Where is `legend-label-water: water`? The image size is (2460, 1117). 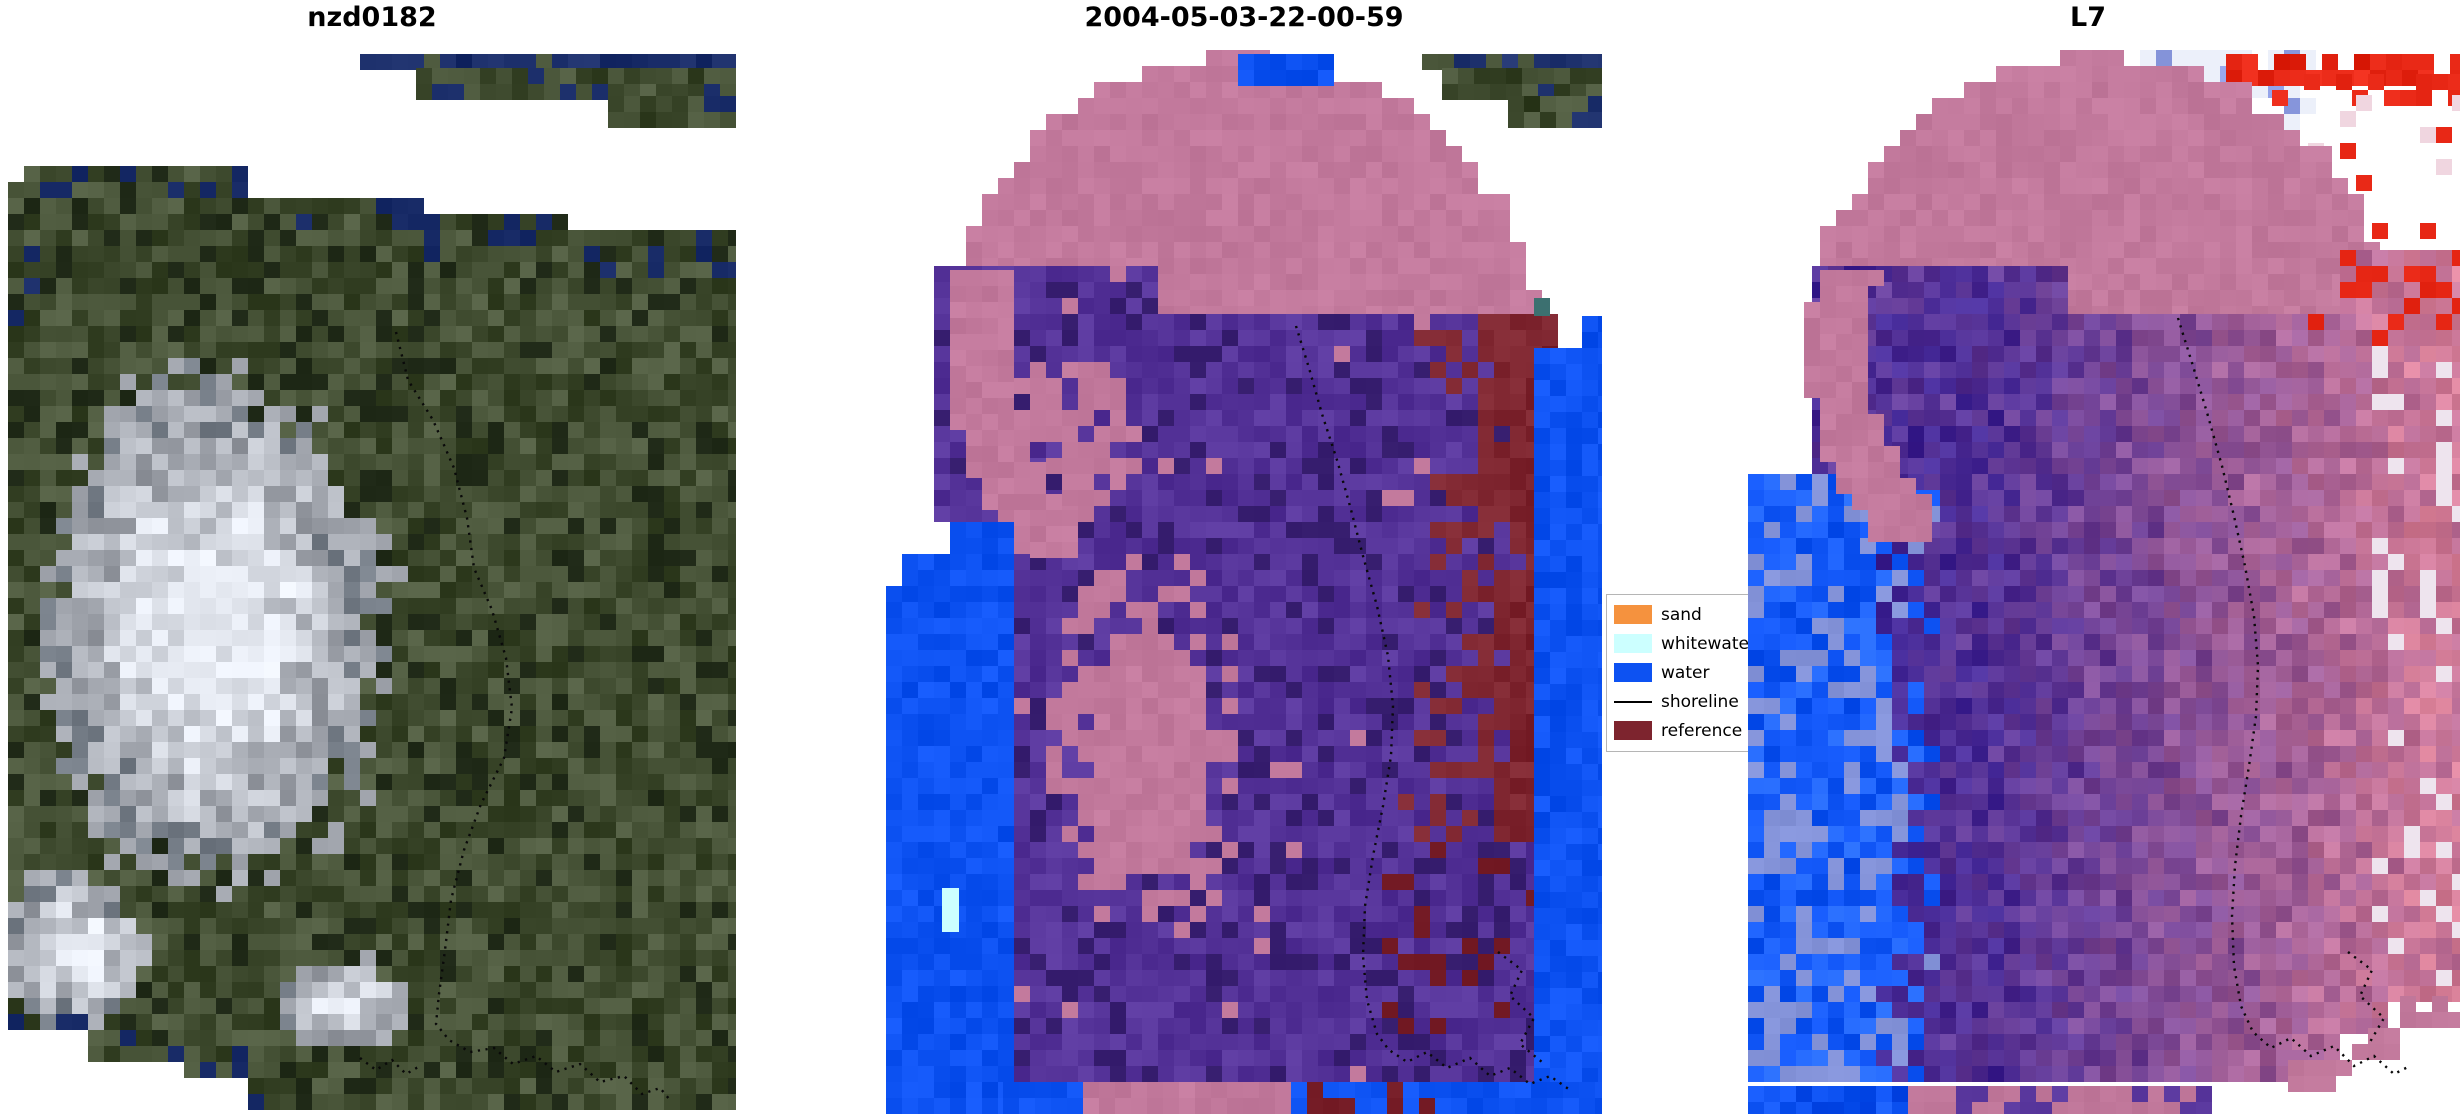 legend-label-water: water is located at coordinates (1685, 672).